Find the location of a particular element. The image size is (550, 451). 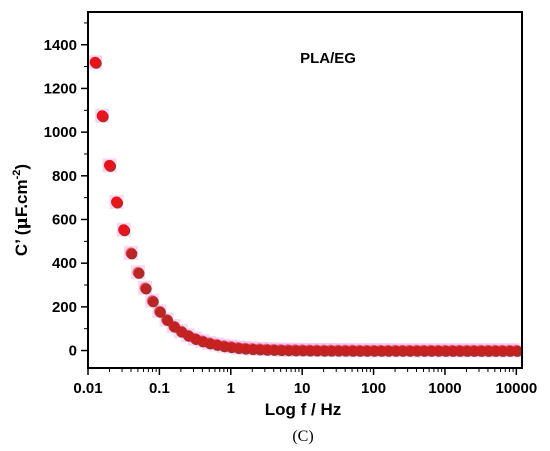

x-tick-label: 0.1 is located at coordinates (159, 388).